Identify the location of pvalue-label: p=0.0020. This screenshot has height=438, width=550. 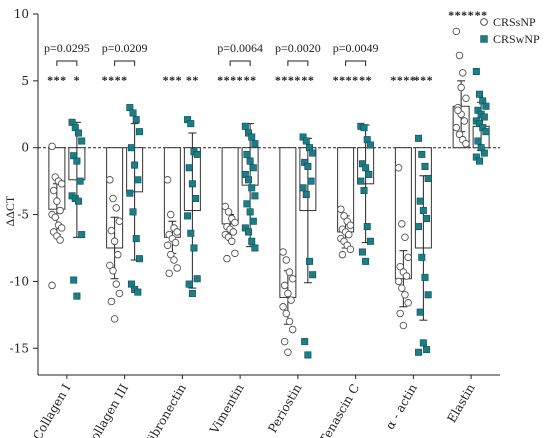
(298, 48).